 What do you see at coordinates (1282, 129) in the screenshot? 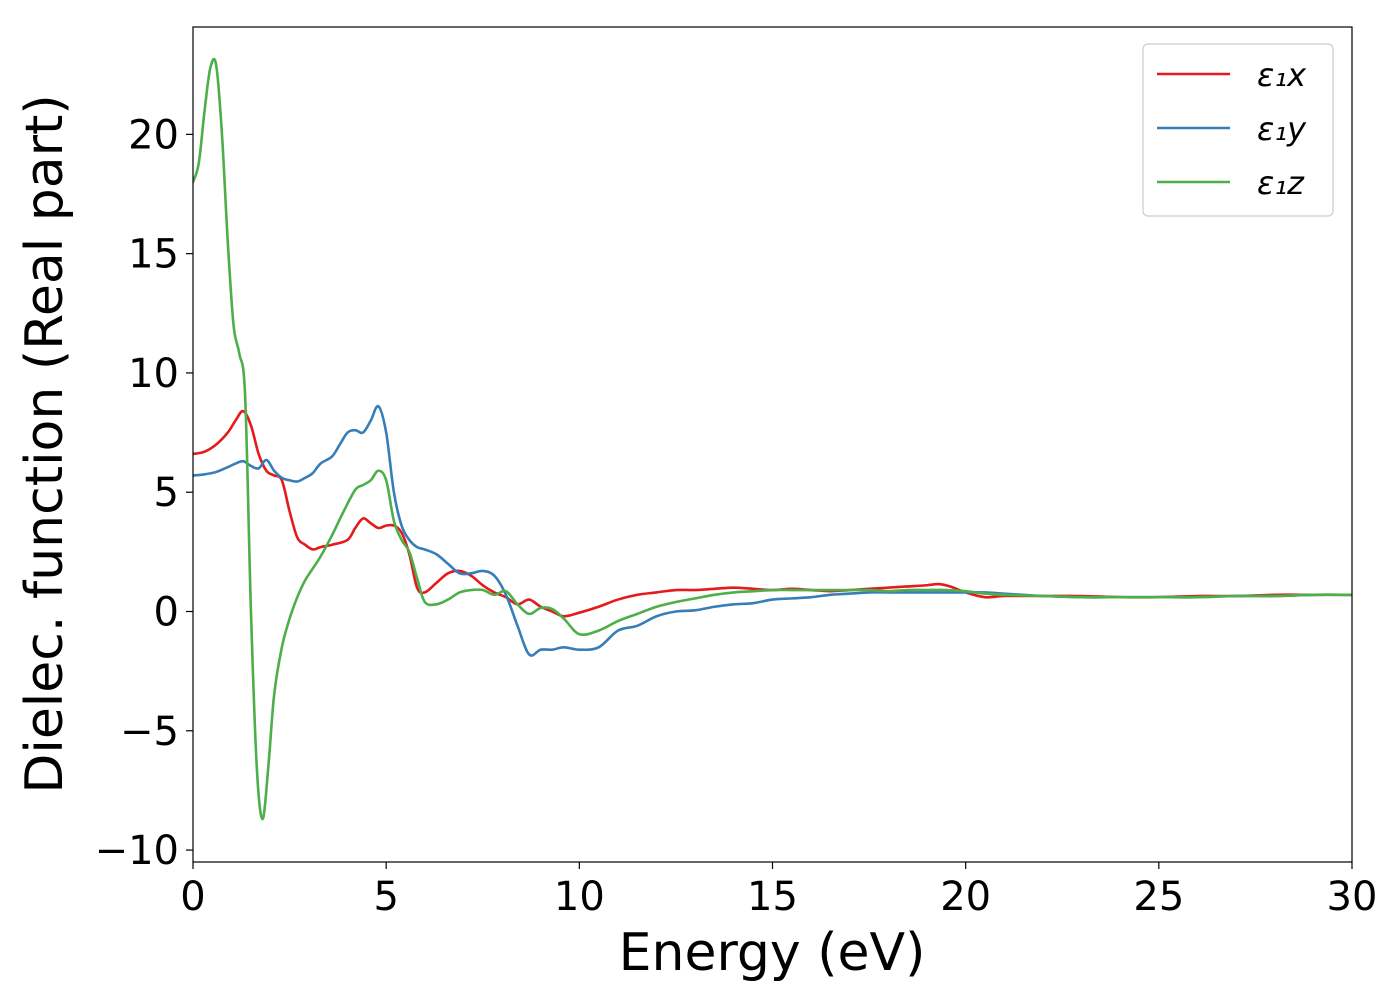
I see `legend-label-epsilon1-y: ε₁y` at bounding box center [1282, 129].